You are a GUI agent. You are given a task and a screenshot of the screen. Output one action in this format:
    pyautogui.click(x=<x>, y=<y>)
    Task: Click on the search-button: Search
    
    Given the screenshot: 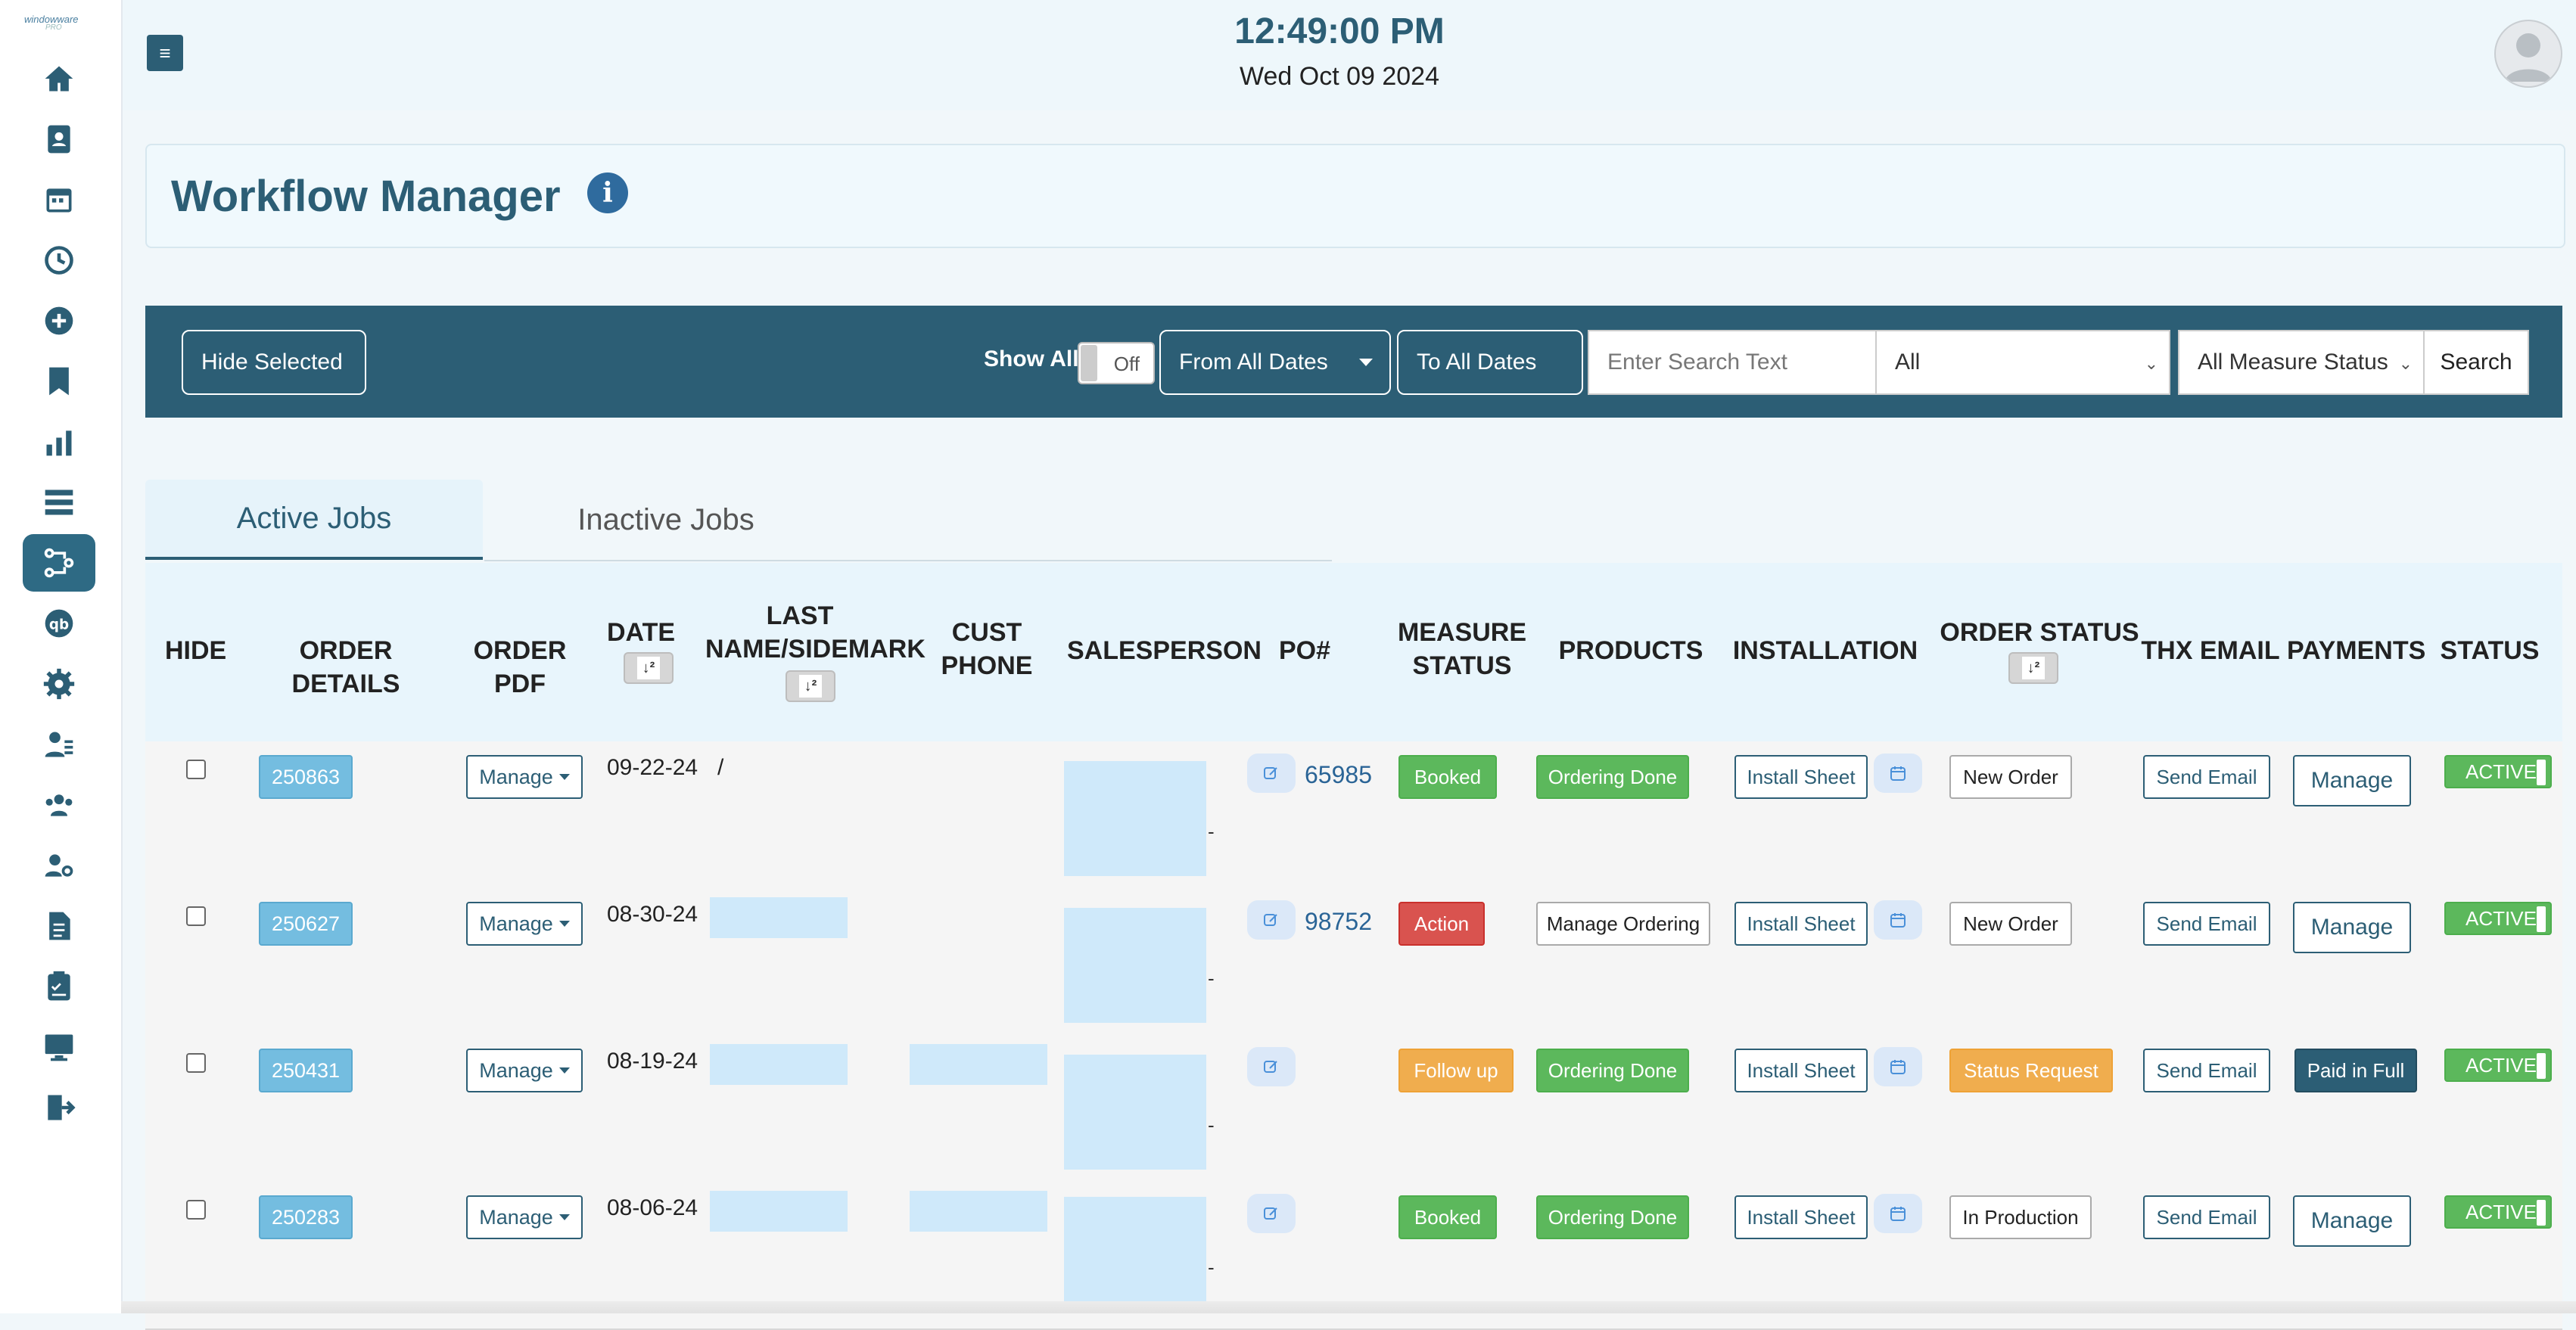 What is the action you would take?
    pyautogui.click(x=2476, y=362)
    